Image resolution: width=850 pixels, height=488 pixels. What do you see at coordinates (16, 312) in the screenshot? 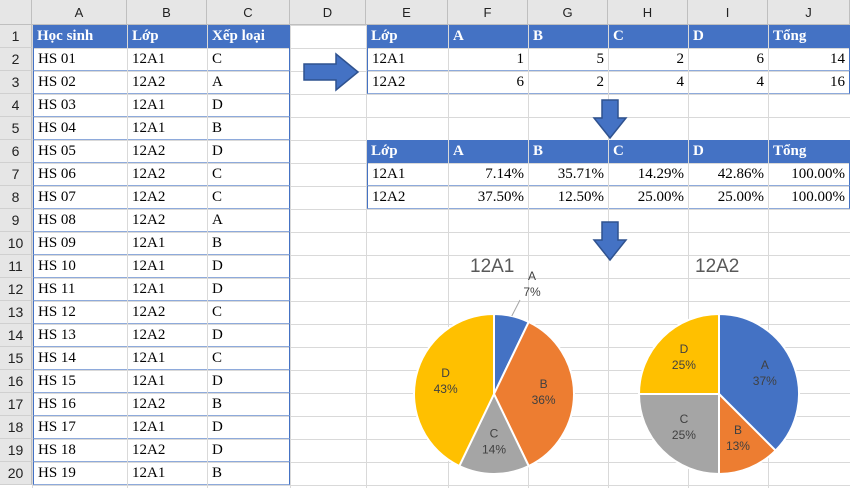
I see `row-header-13: 13` at bounding box center [16, 312].